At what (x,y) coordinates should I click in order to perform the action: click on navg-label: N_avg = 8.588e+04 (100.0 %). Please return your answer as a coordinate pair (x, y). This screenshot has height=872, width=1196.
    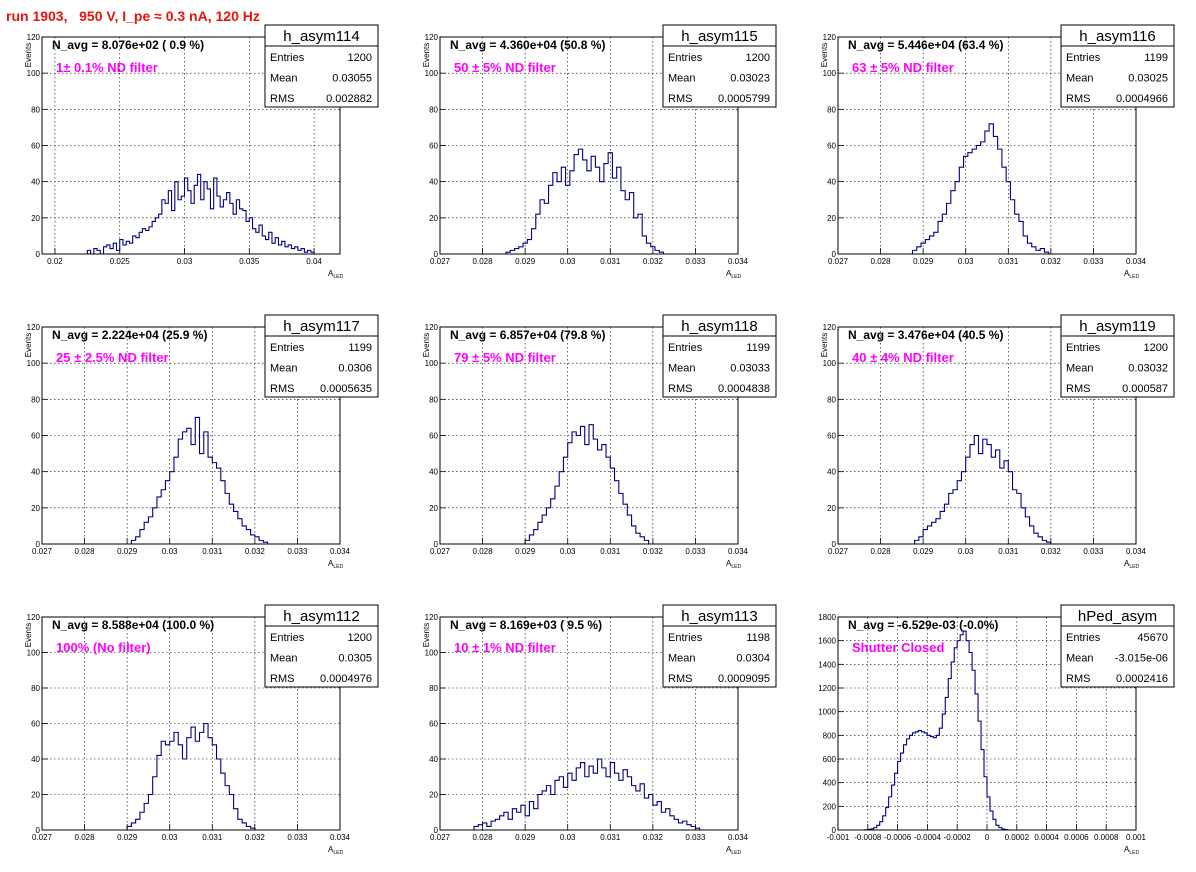
    Looking at the image, I should click on (133, 625).